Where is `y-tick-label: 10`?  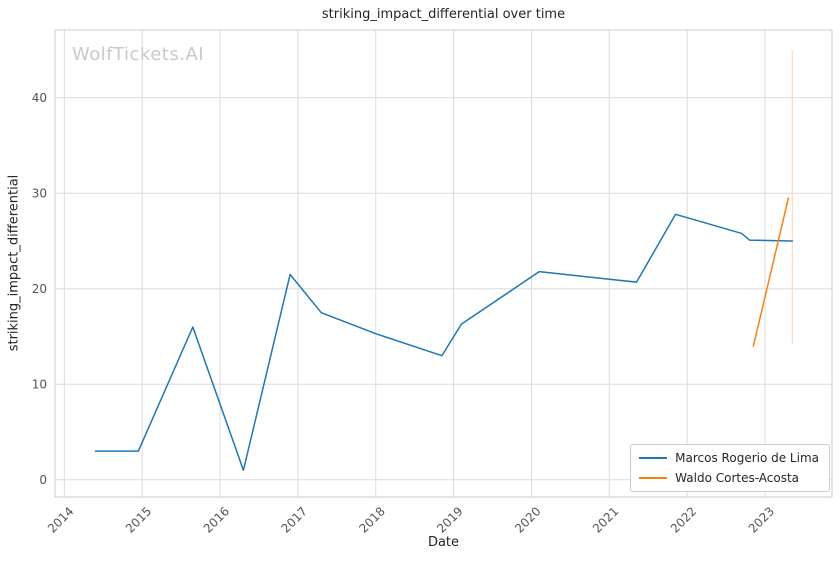 y-tick-label: 10 is located at coordinates (39, 384).